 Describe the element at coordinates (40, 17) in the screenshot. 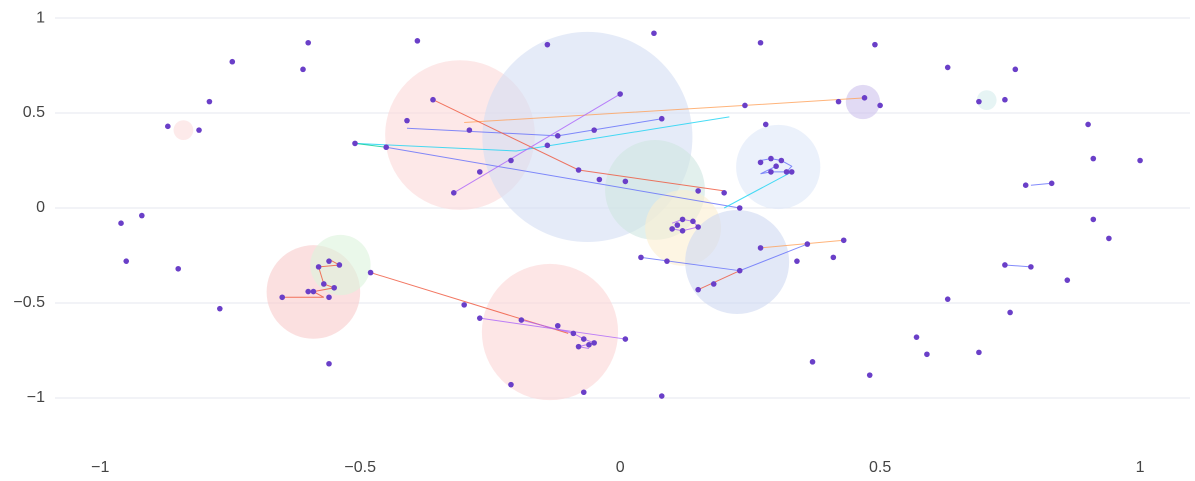

I see `y-tick-label: 1` at that location.